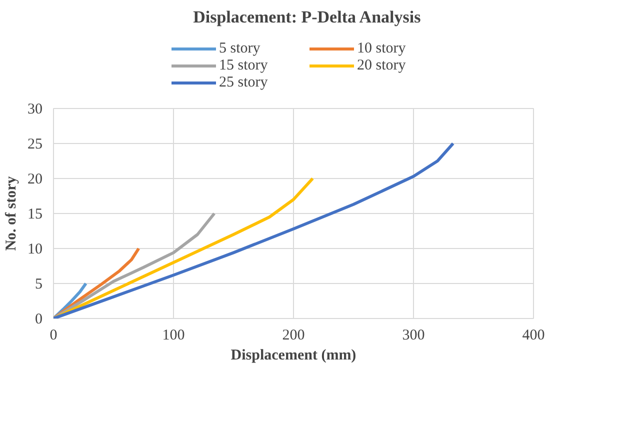  What do you see at coordinates (12, 213) in the screenshot?
I see `y-axis-title: No. of story` at bounding box center [12, 213].